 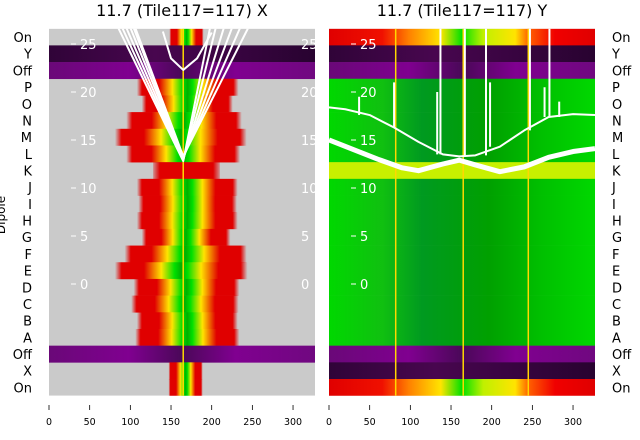 I want to click on inner-ytick-label: 20, so click(x=368, y=93).